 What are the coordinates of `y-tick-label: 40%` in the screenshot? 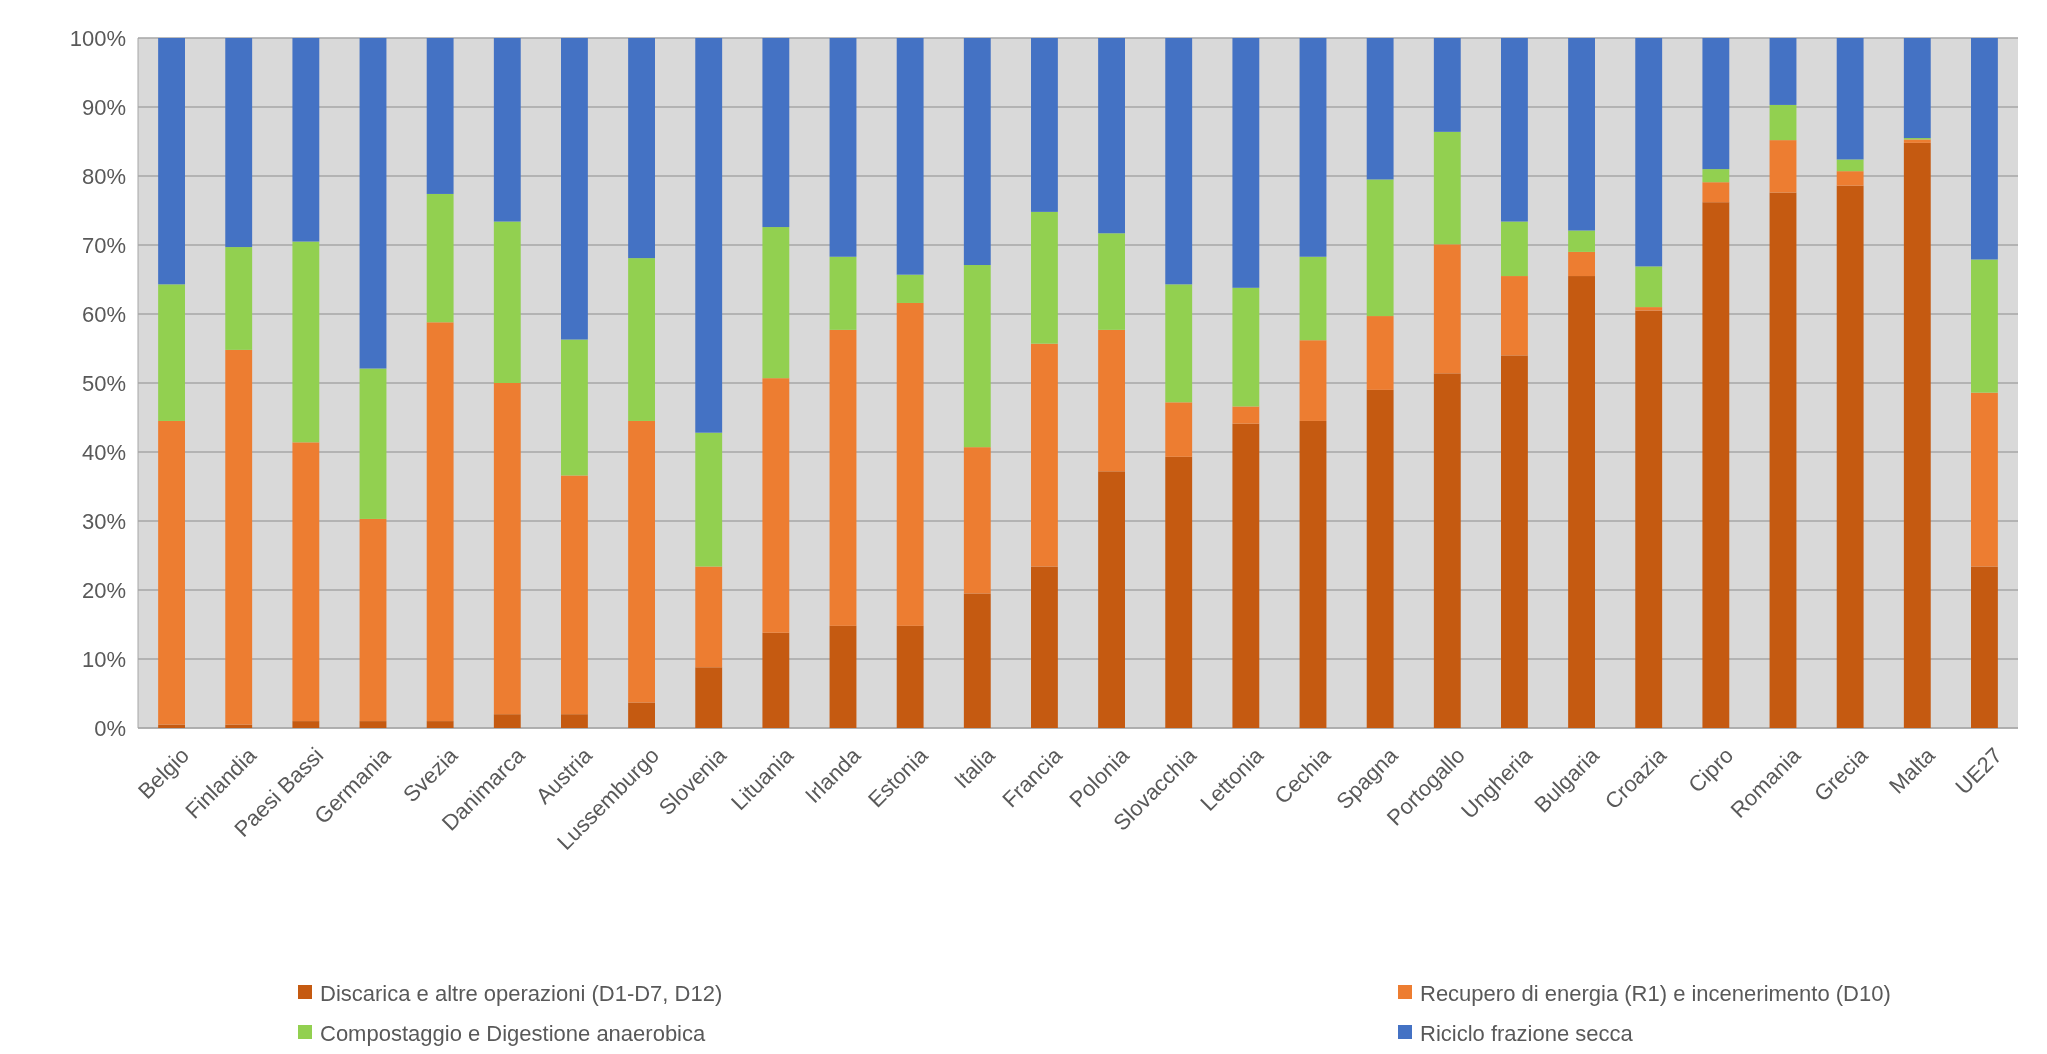 It's located at (103, 452).